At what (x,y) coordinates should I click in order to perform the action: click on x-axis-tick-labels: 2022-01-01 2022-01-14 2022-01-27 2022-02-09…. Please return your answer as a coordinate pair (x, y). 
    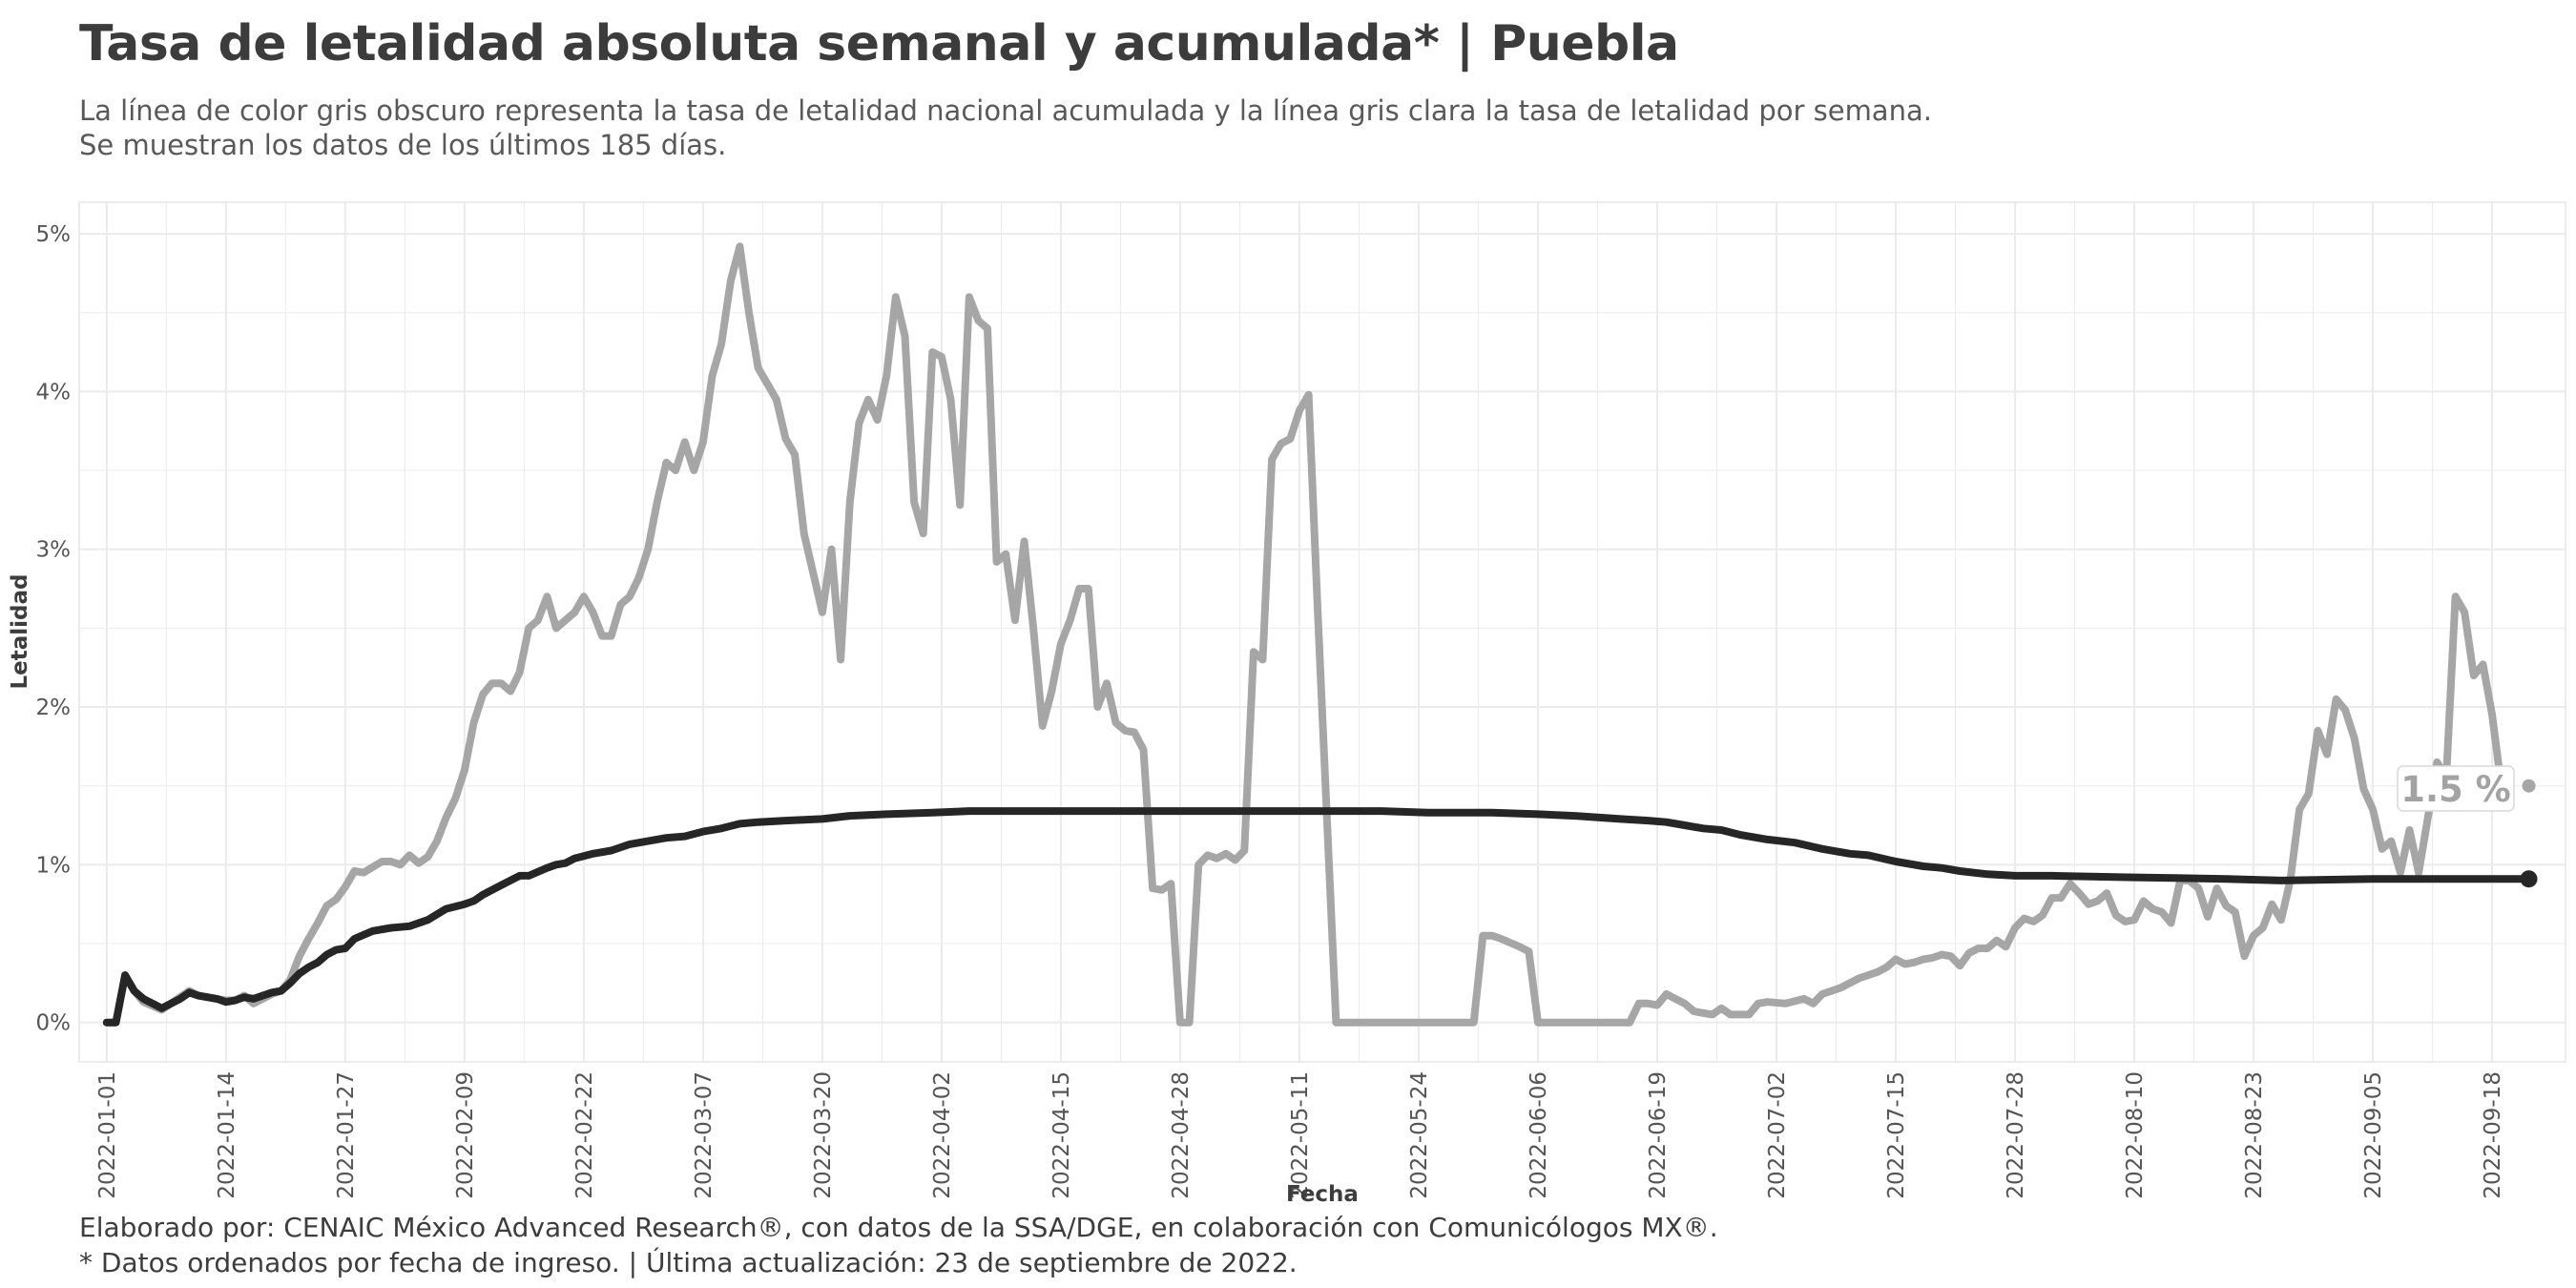
    Looking at the image, I should click on (1300, 1135).